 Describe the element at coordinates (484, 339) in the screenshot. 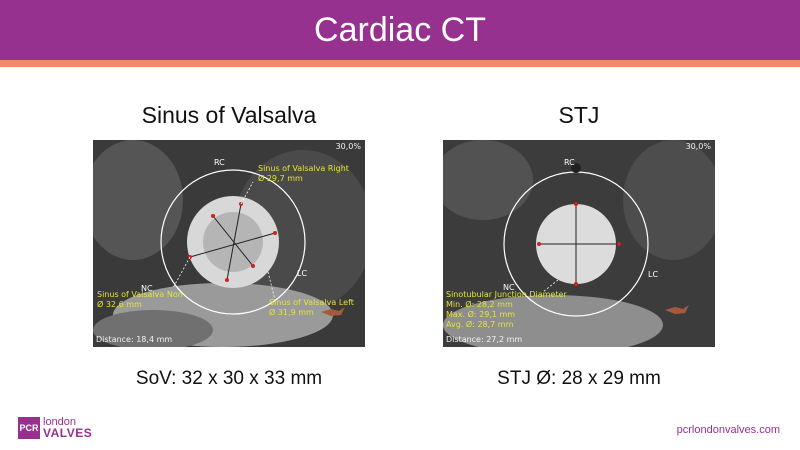

I see `stj-distance: Distance: 27,2 mm` at that location.